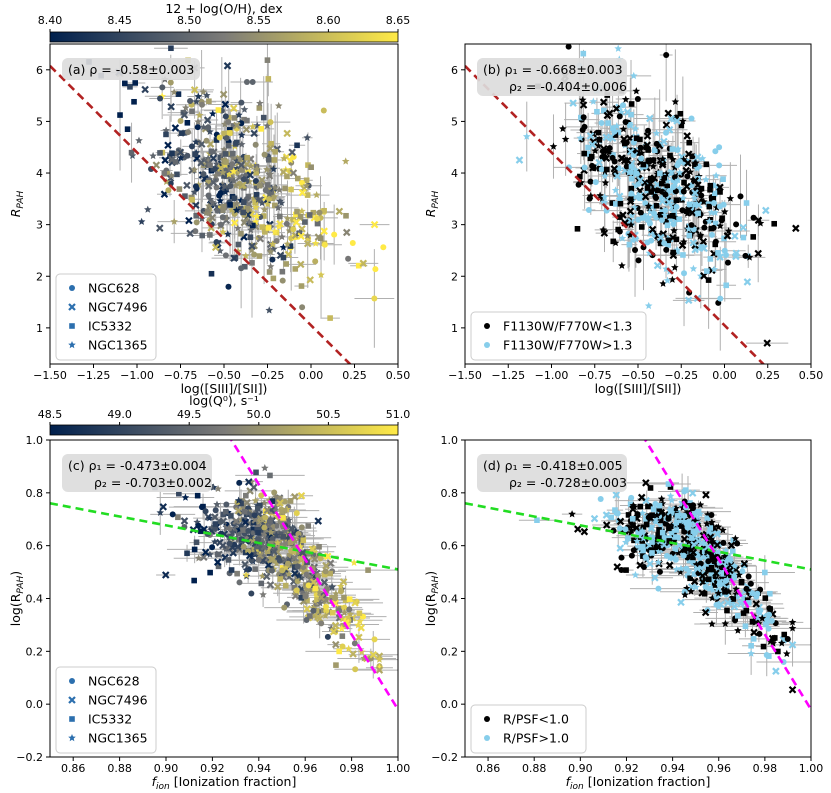 This screenshot has width=831, height=793. Describe the element at coordinates (487, 326) in the screenshot. I see `legend-marker` at that location.